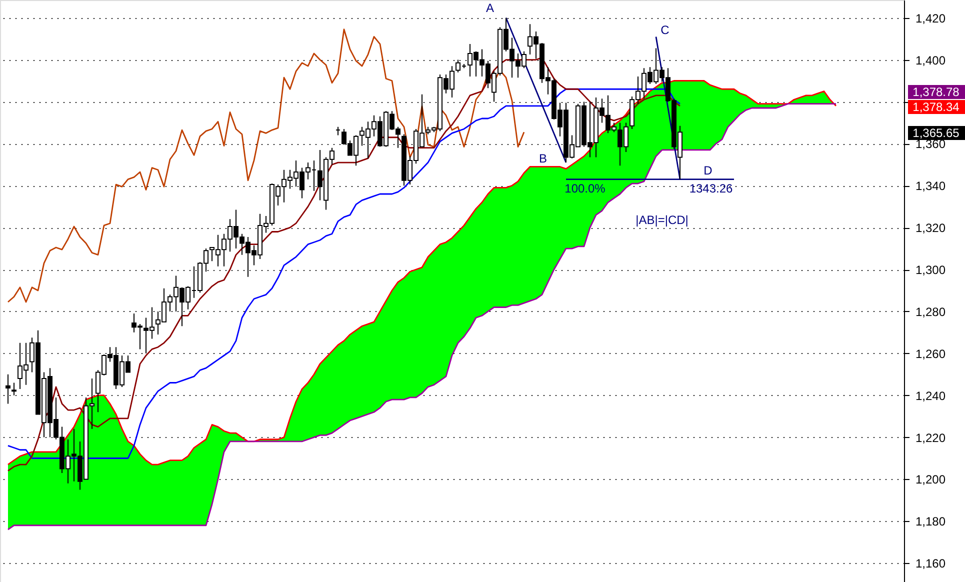  What do you see at coordinates (931, 353) in the screenshot?
I see `y-tick-label: 1,260` at bounding box center [931, 353].